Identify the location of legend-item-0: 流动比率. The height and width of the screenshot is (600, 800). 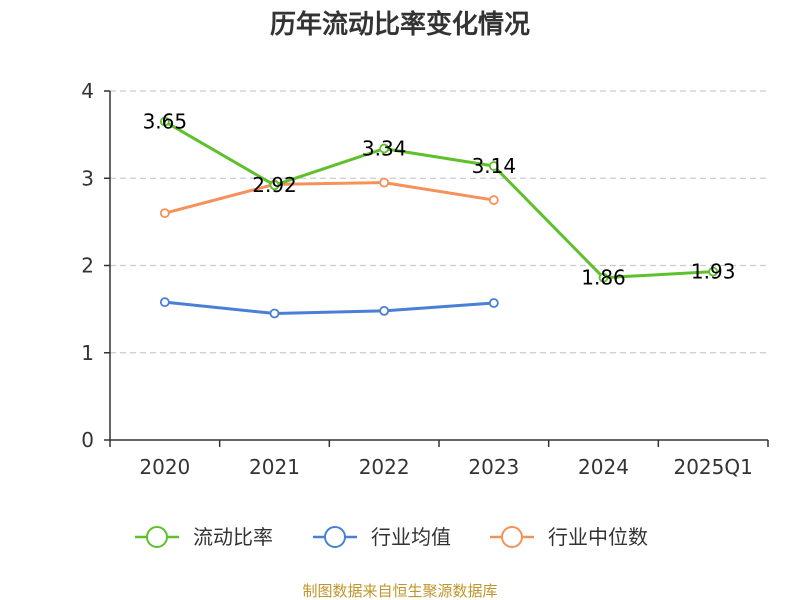
(204, 537).